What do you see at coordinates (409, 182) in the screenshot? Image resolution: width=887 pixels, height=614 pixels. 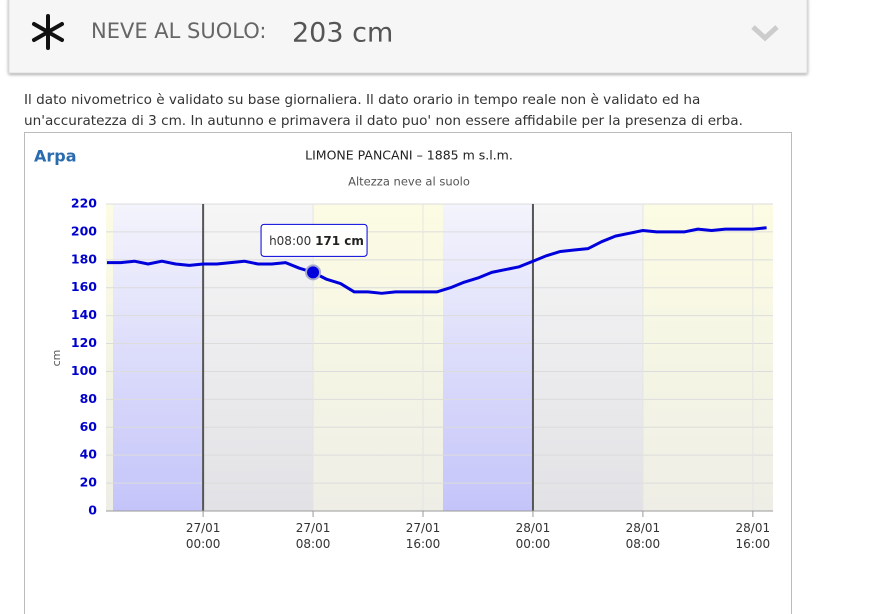 I see `chart-subtitle: Altezza neve al suolo` at bounding box center [409, 182].